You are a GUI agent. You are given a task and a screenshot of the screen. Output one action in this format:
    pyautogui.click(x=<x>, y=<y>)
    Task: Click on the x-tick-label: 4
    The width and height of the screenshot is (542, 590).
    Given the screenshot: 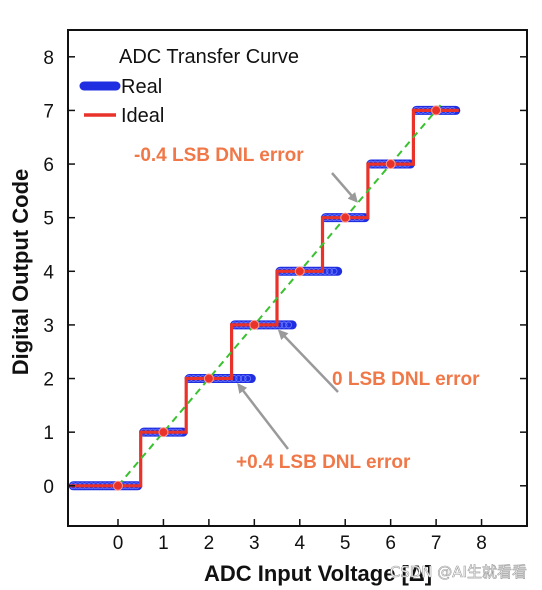 What is the action you would take?
    pyautogui.click(x=299, y=543)
    